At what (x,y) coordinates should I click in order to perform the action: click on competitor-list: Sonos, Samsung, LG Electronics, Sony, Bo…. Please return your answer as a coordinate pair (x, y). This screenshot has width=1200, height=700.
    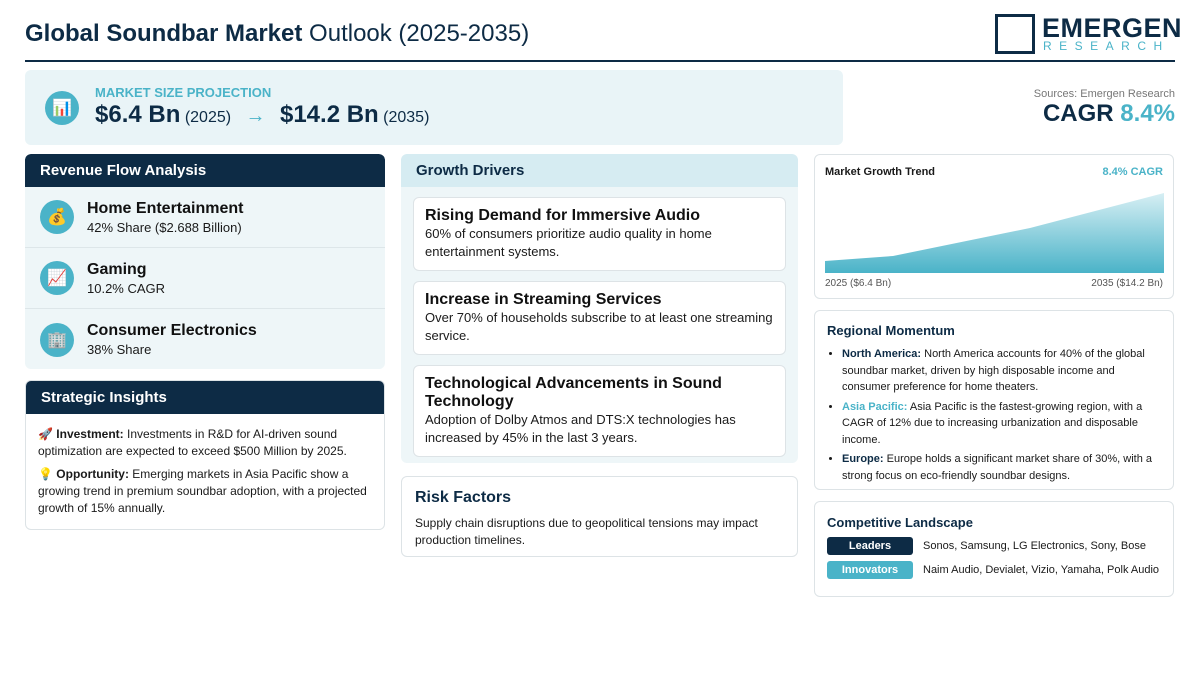
    Looking at the image, I should click on (1034, 546).